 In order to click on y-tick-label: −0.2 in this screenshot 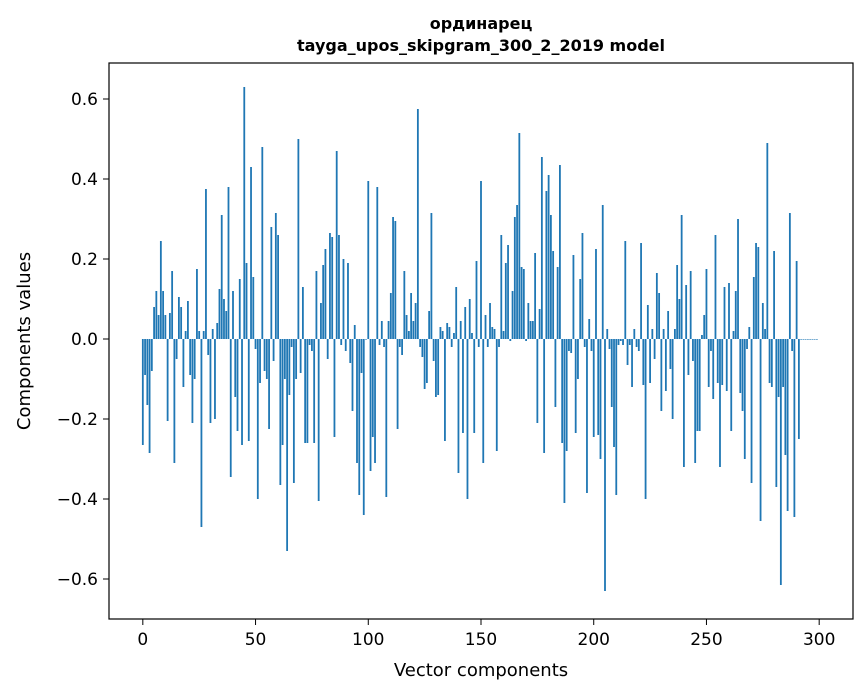, I will do `click(77, 420)`.